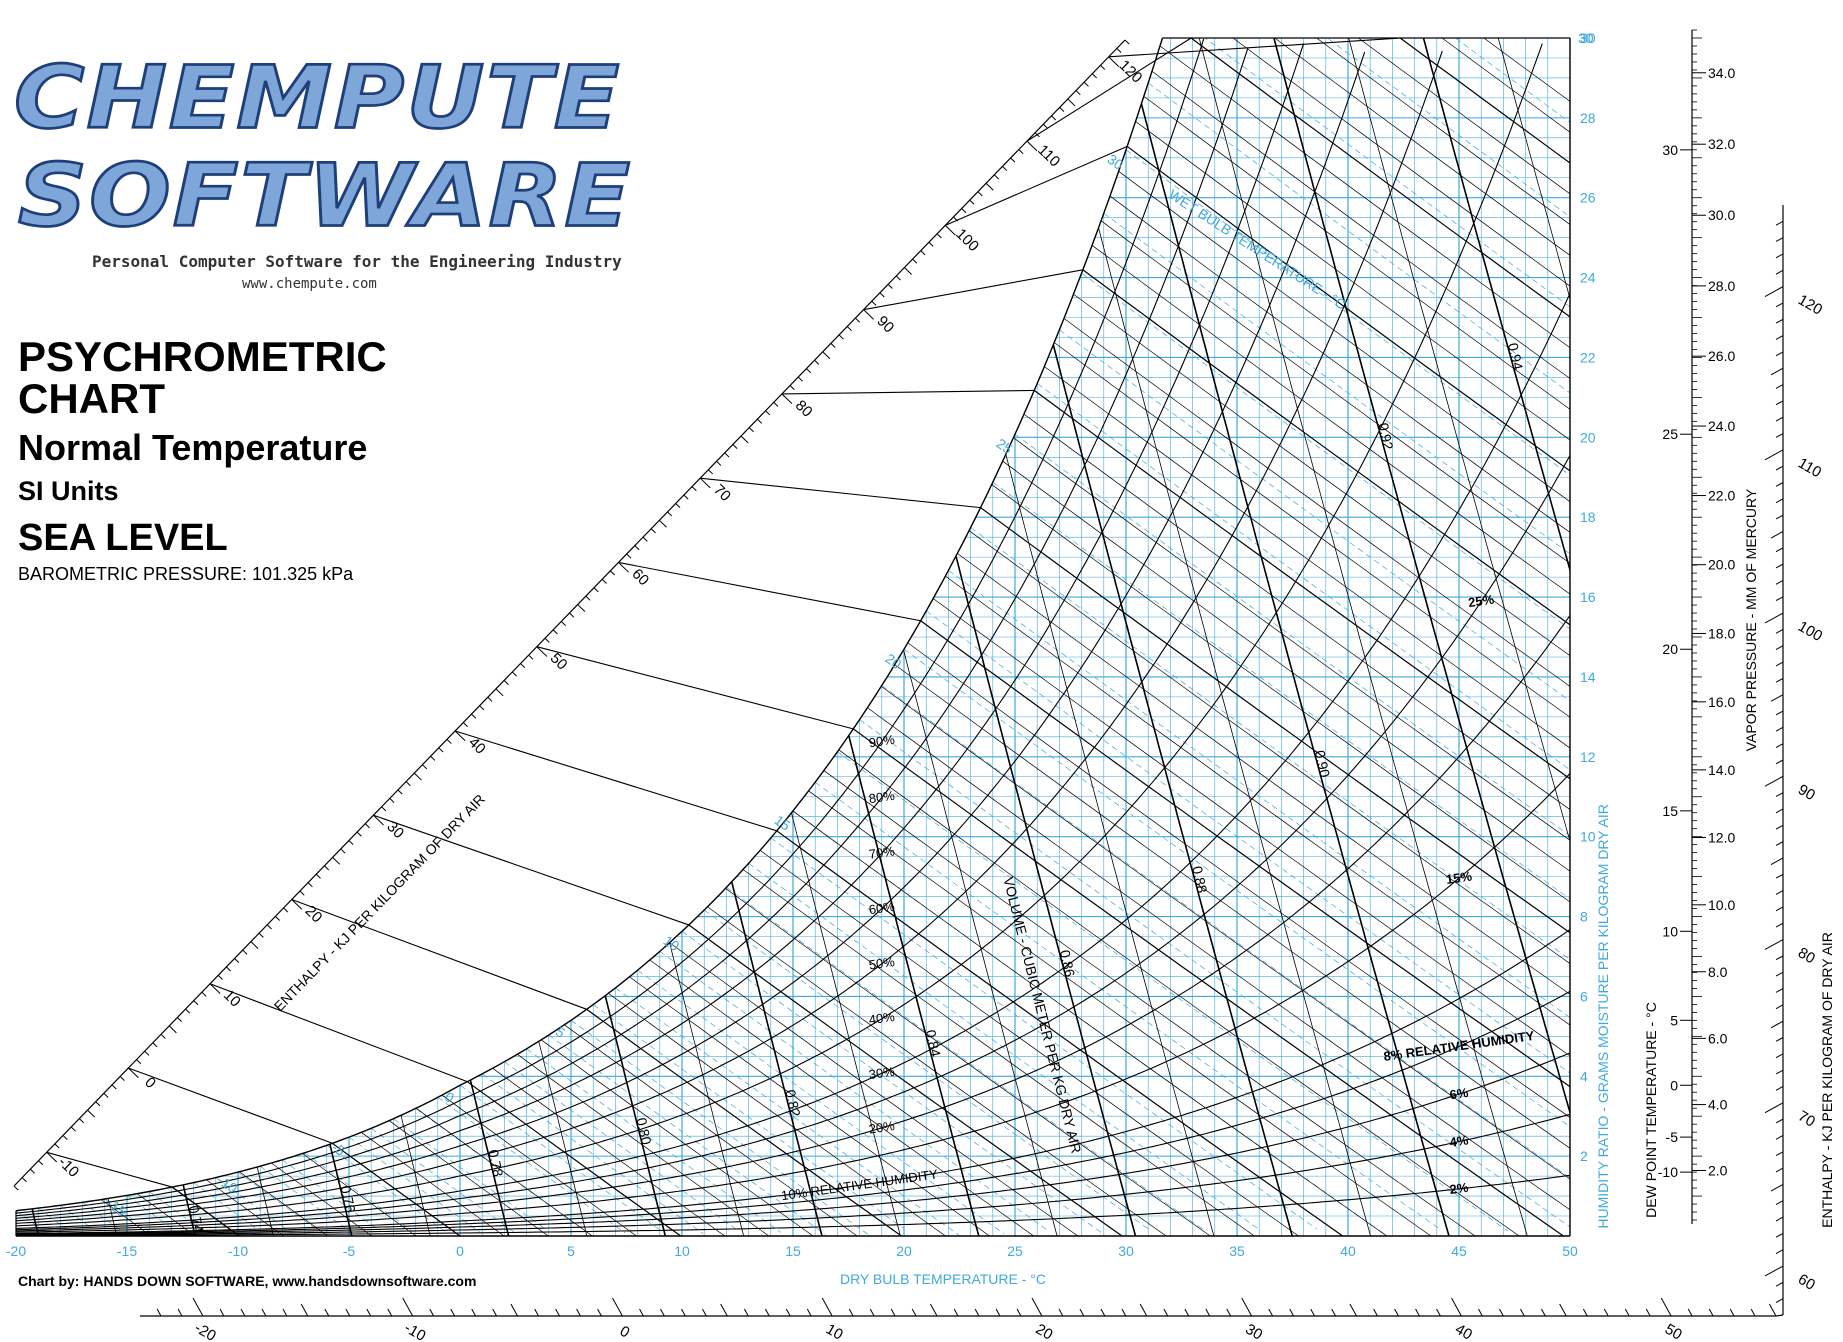 The height and width of the screenshot is (1342, 1843). I want to click on enthalpy-guide-line, so click(973, 290).